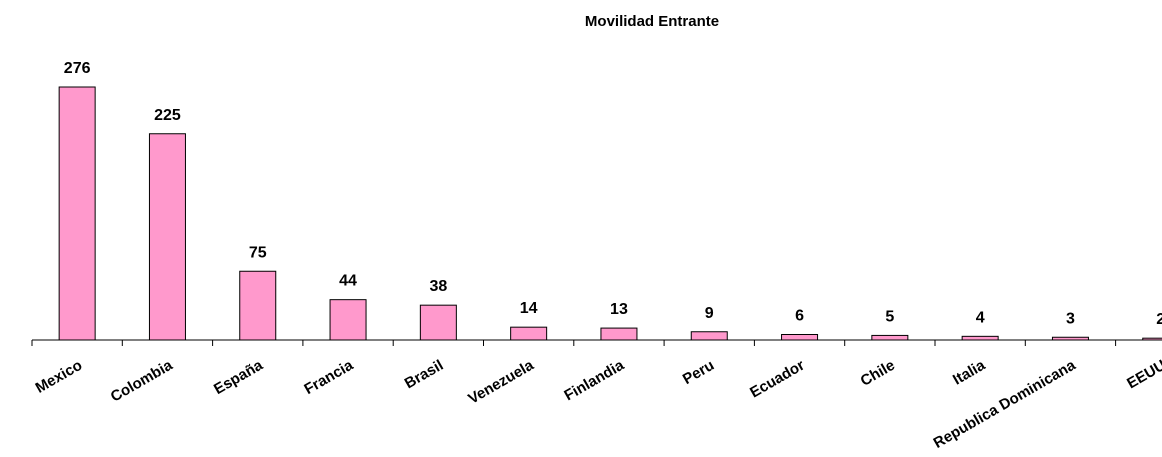  Describe the element at coordinates (889, 316) in the screenshot. I see `value-label: 5` at that location.